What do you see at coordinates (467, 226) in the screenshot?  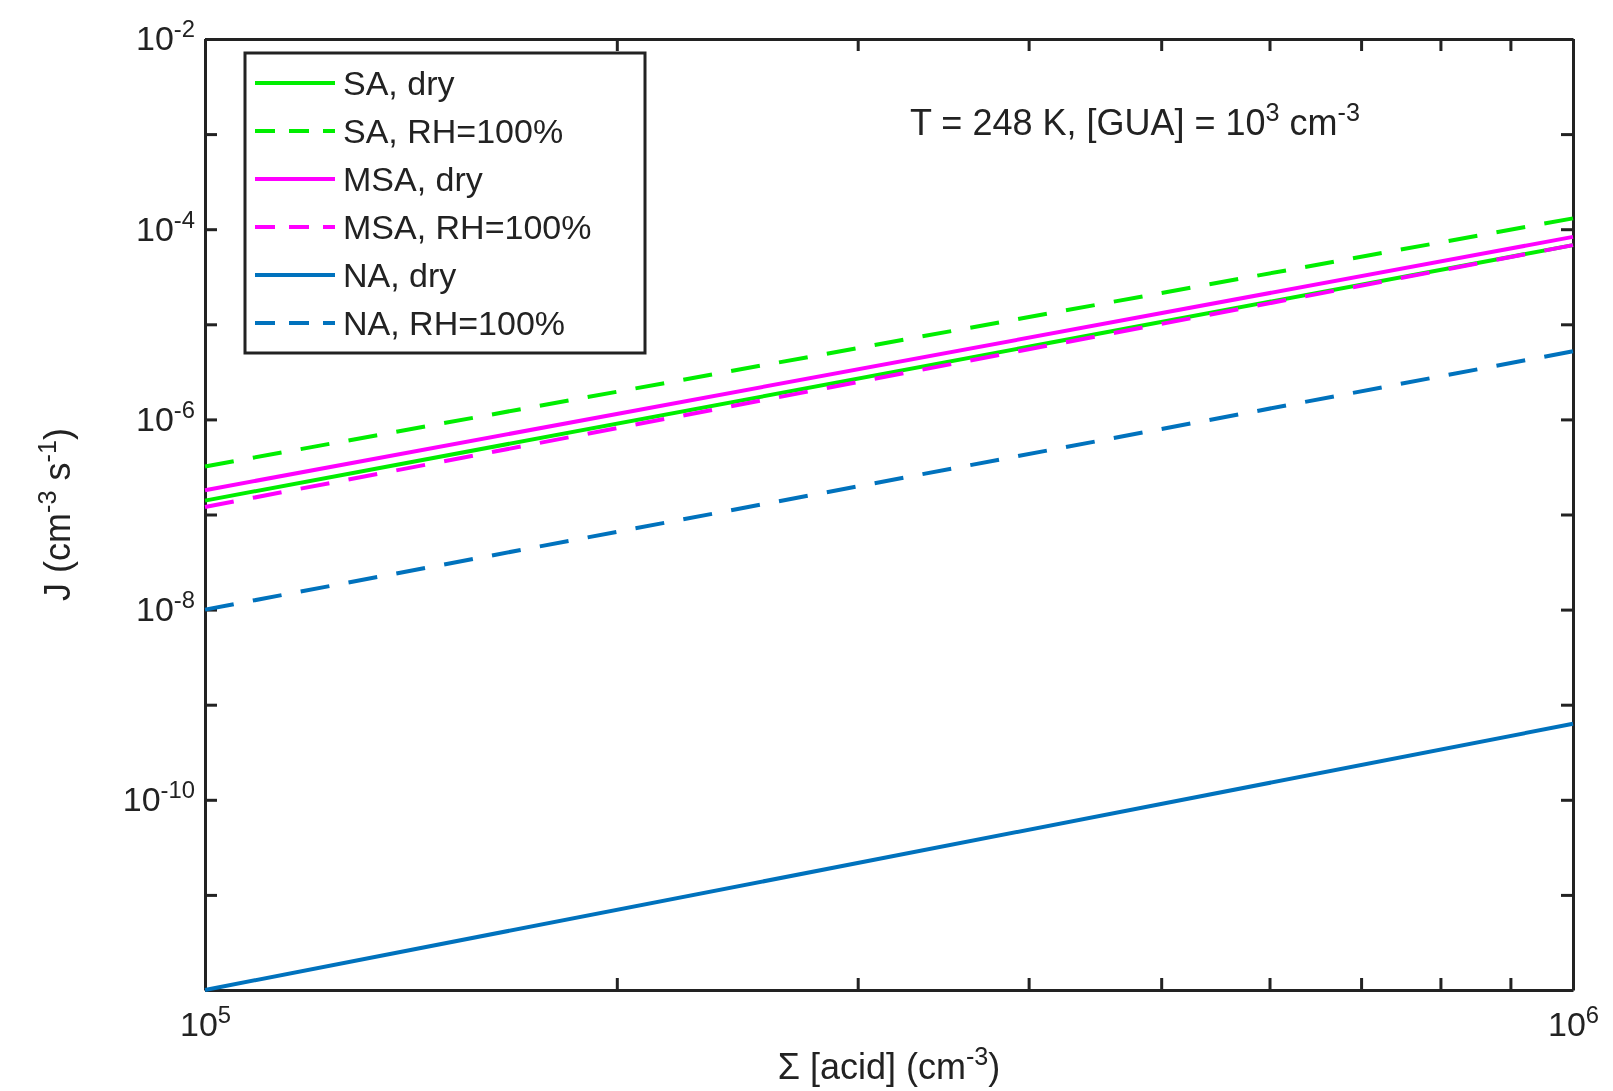 I see `legend-label: MSA, RH=100%` at bounding box center [467, 226].